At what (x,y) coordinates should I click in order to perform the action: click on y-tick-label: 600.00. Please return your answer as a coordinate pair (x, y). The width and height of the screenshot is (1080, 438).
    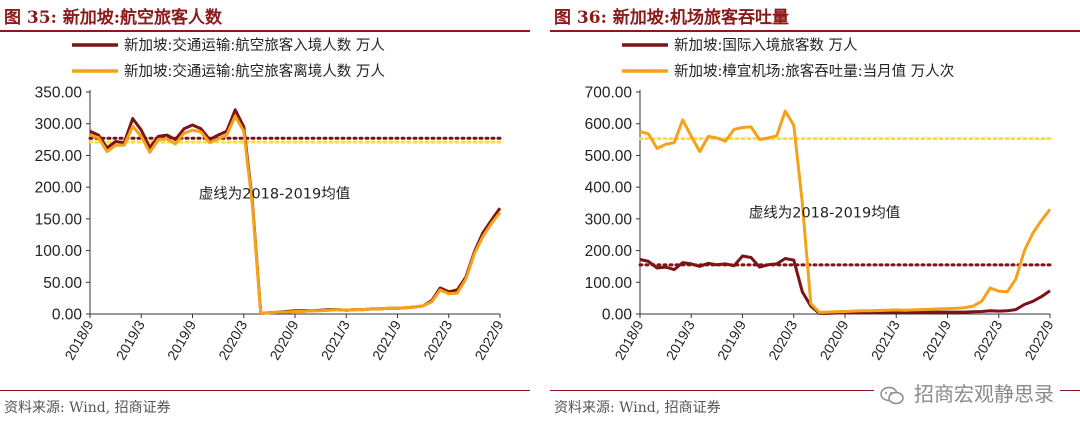
    Looking at the image, I should click on (609, 124).